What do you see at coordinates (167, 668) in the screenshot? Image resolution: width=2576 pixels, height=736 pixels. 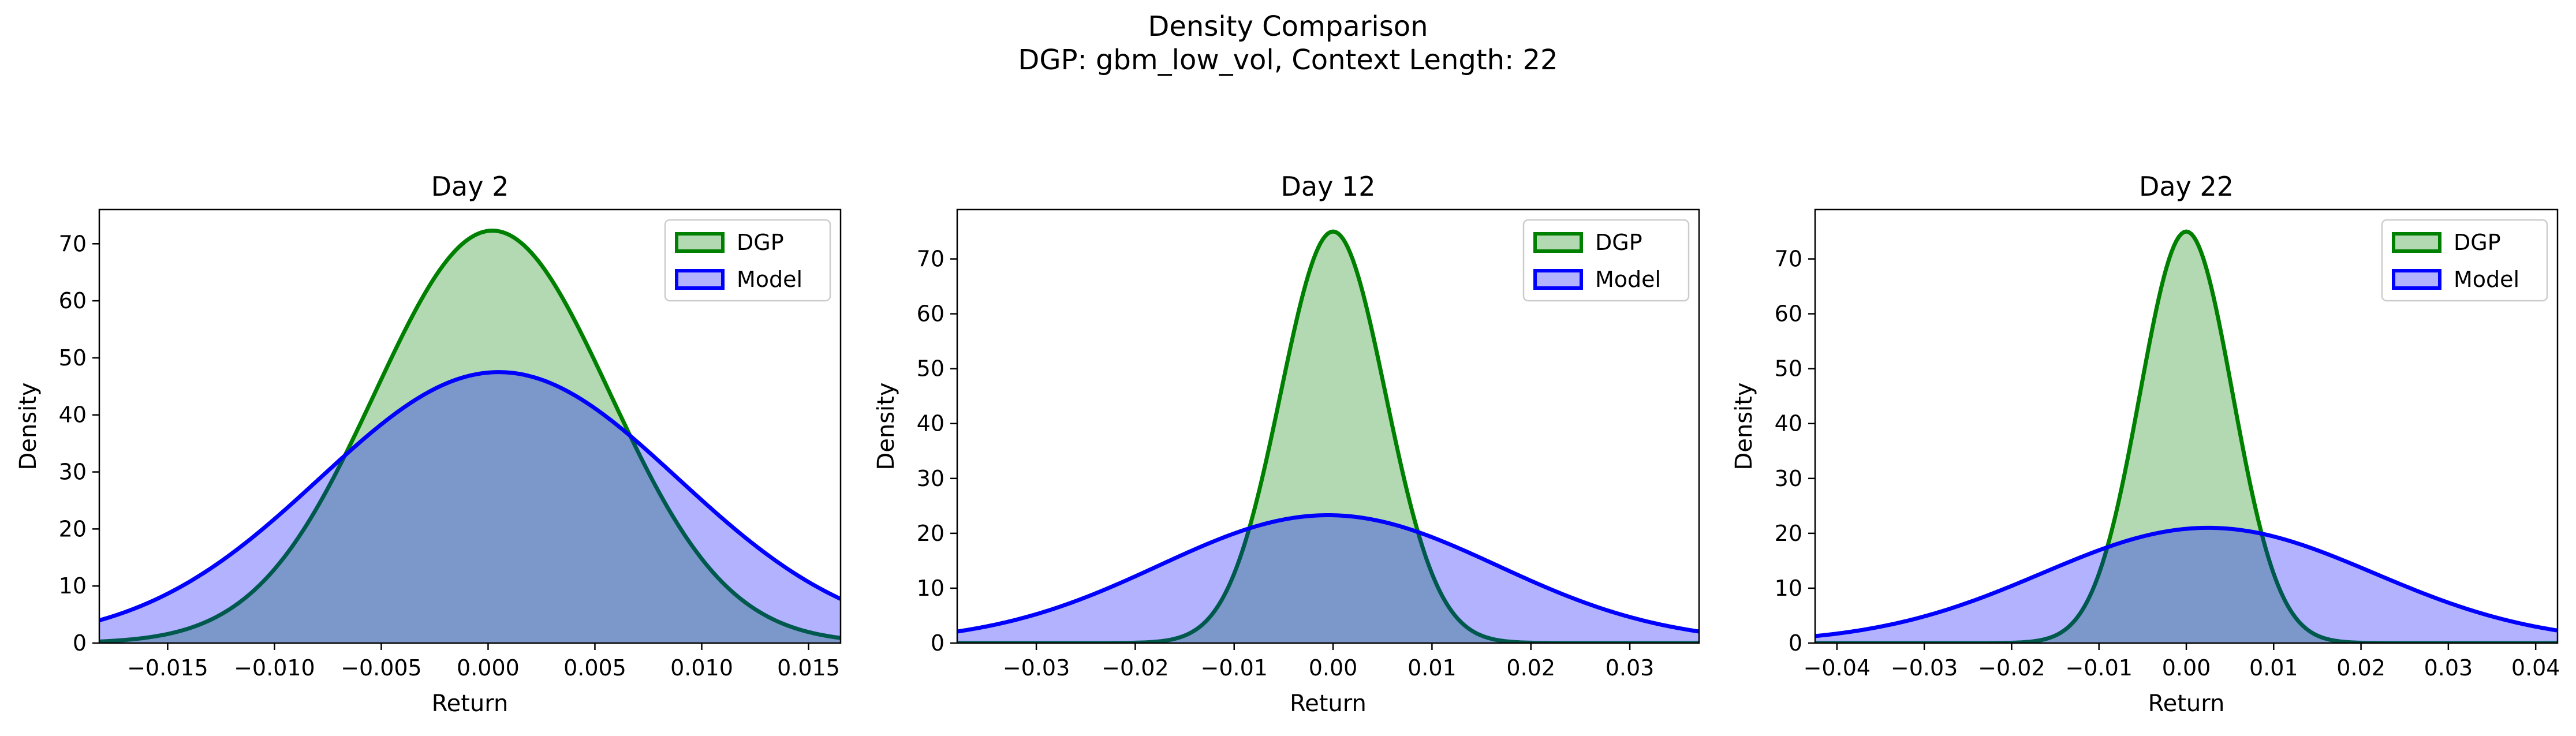 I see `x-tick-label: −0.015` at bounding box center [167, 668].